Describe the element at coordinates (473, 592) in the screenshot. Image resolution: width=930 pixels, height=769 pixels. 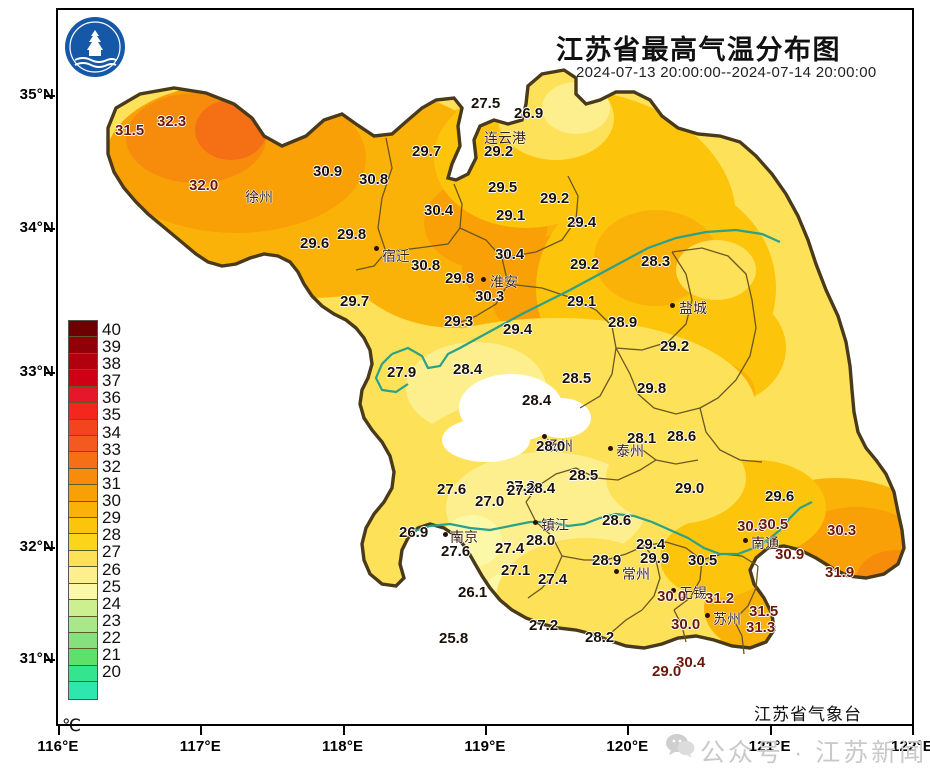
I see `station-temperature-label: 26.1` at that location.